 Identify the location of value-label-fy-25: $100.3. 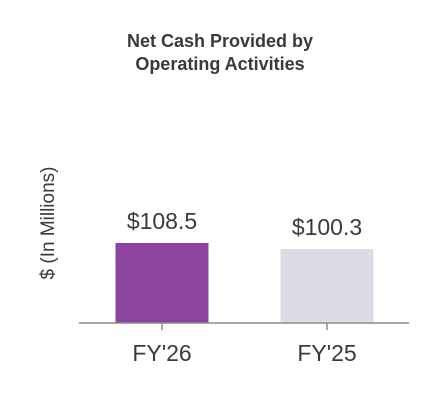
(327, 227).